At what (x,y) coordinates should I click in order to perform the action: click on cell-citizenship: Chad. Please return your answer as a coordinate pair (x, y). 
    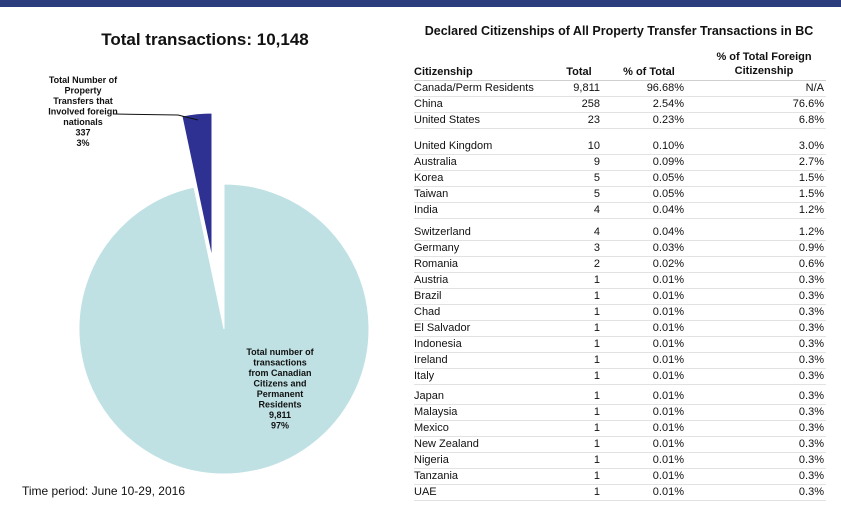
    Looking at the image, I should click on (427, 312).